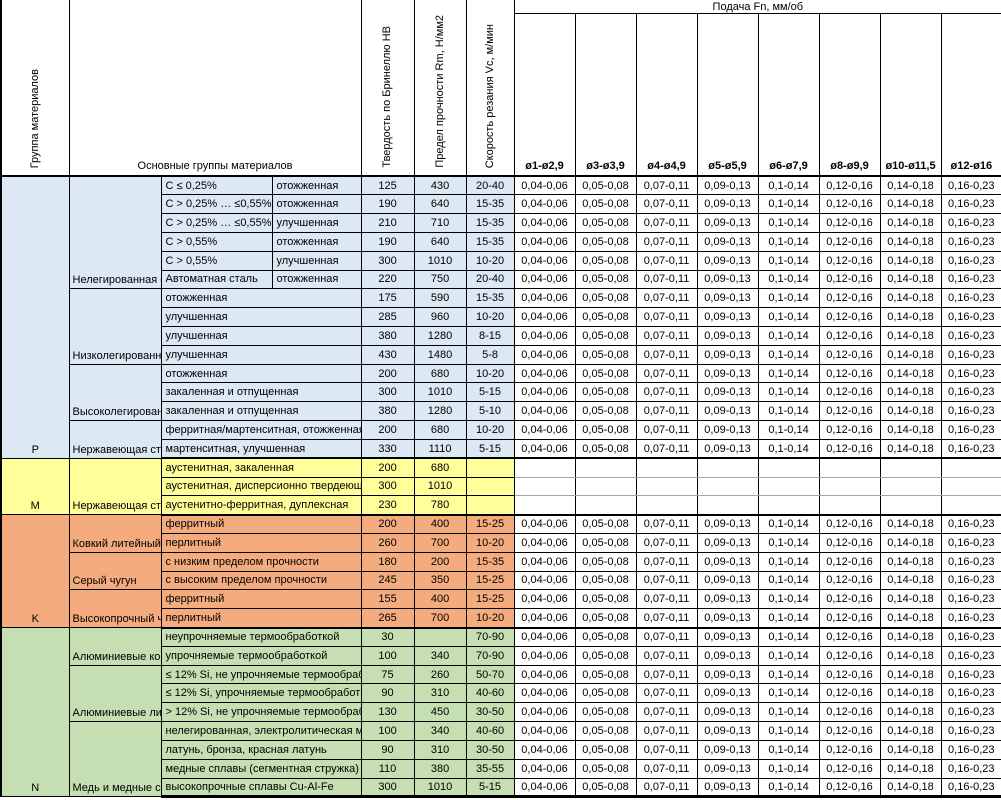 The image size is (1001, 800). Describe the element at coordinates (115, 759) in the screenshot. I see `material-group-label: Медь и медные сплавы` at that location.